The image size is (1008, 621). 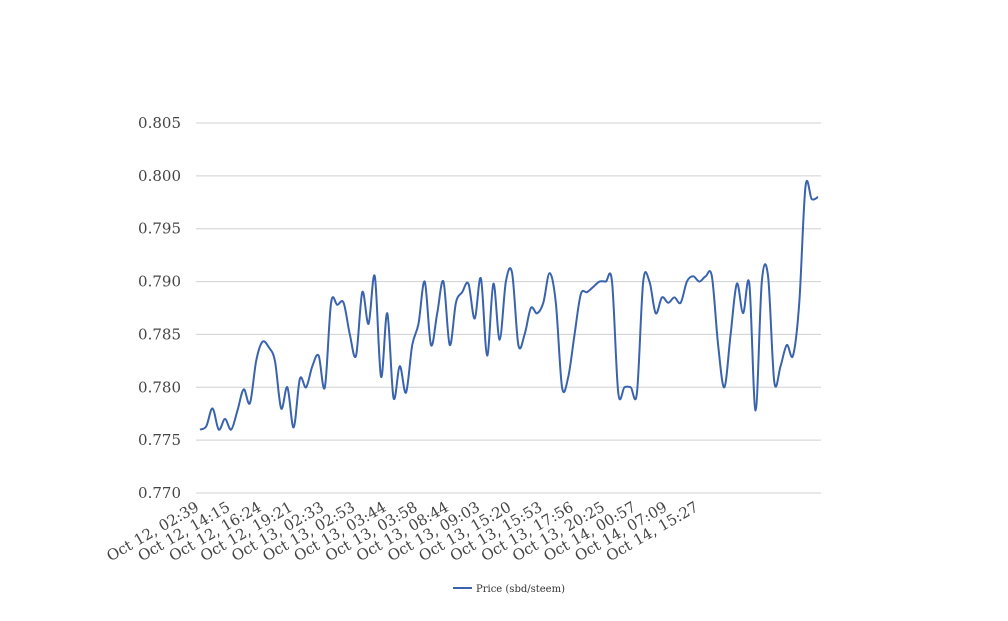 What do you see at coordinates (159, 440) in the screenshot?
I see `y-tick-label: 0.775` at bounding box center [159, 440].